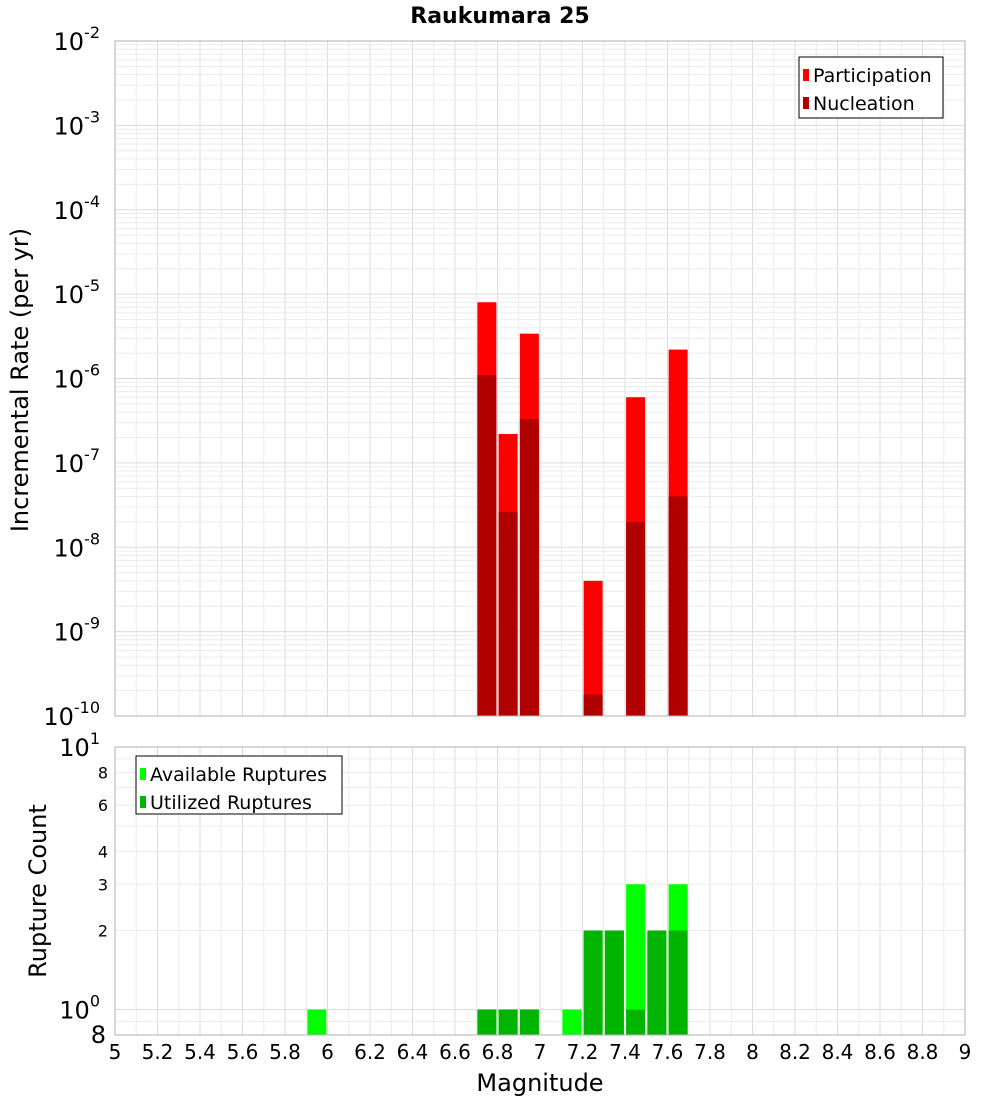  What do you see at coordinates (285, 1052) in the screenshot?
I see `x-tick-label: 5.8` at bounding box center [285, 1052].